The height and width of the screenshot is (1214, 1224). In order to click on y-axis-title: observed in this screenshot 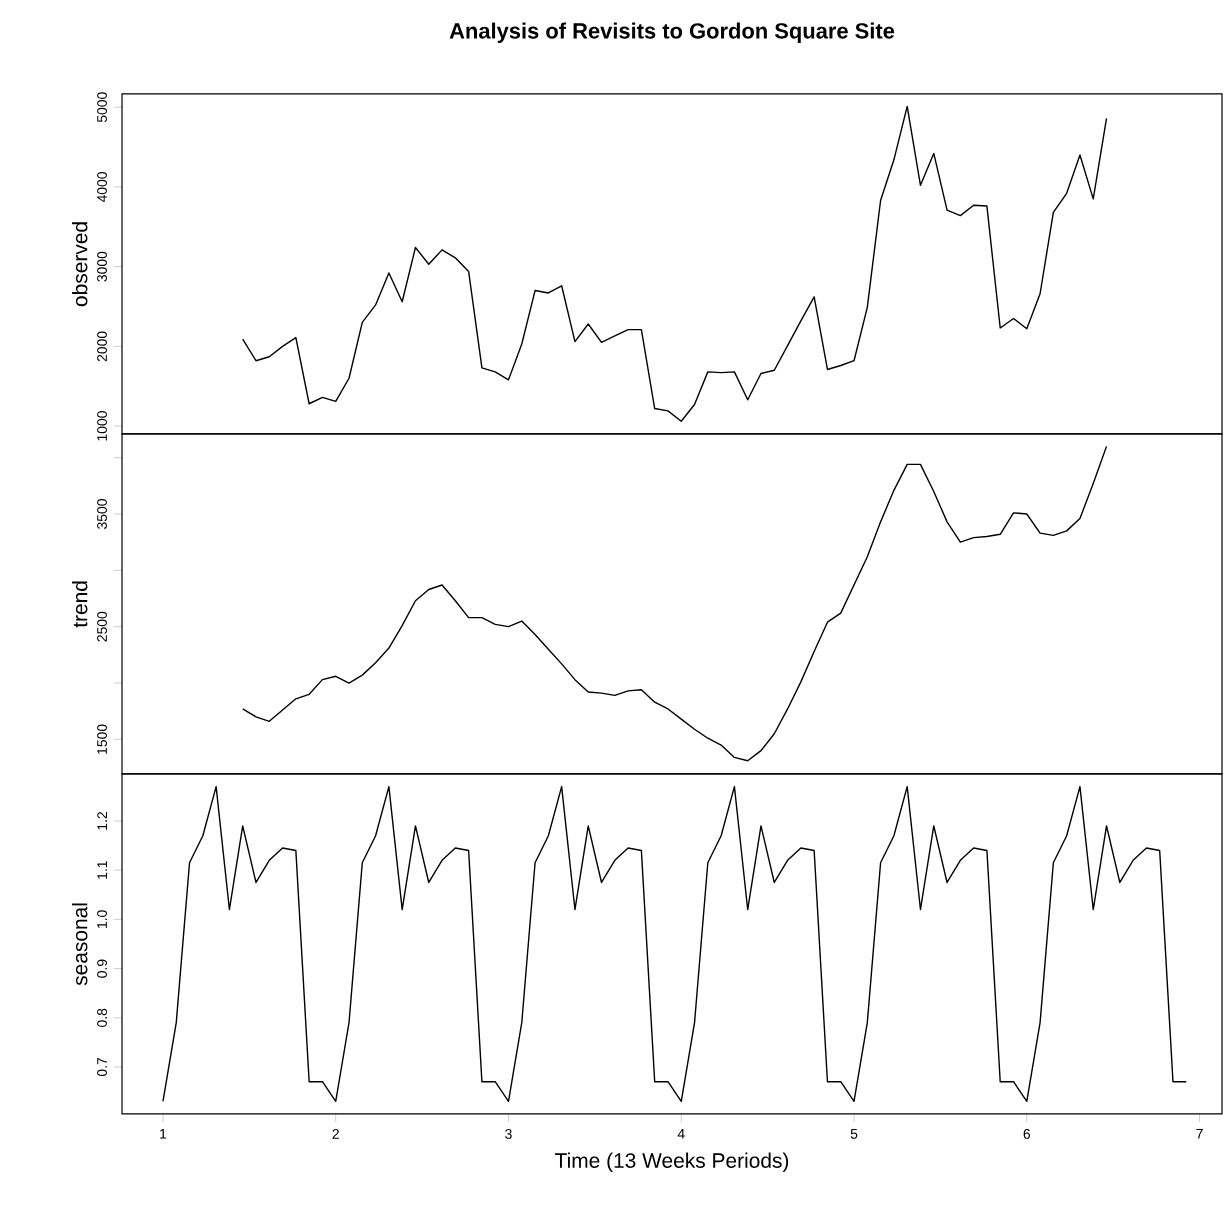, I will do `click(80, 264)`.